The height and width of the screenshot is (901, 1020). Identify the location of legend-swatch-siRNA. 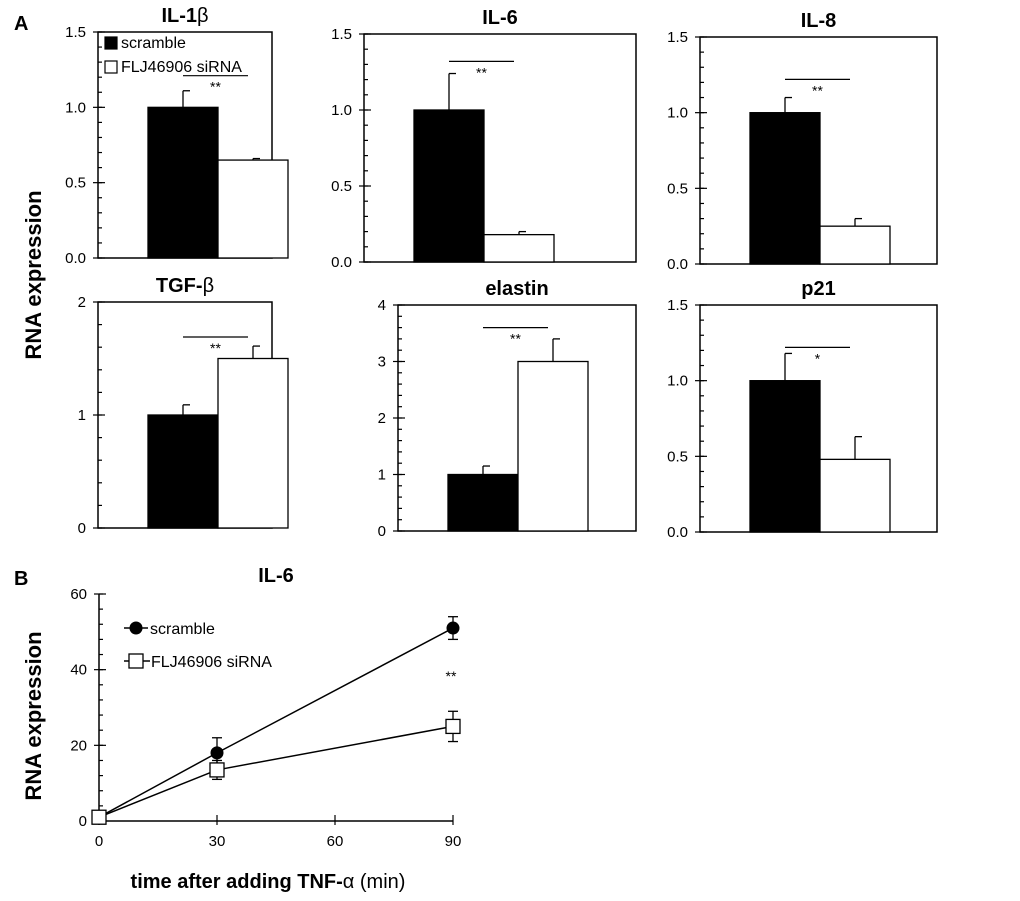
(111, 67).